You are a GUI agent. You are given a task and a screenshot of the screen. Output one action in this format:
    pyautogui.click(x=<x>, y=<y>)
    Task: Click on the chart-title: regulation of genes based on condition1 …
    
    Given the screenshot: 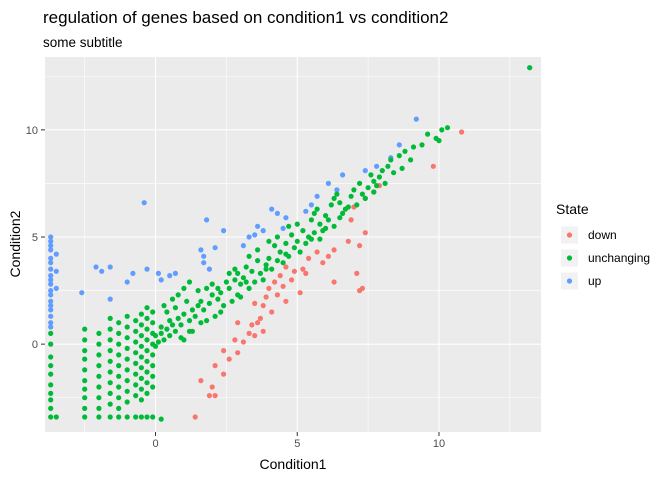 What is the action you would take?
    pyautogui.click(x=245, y=17)
    